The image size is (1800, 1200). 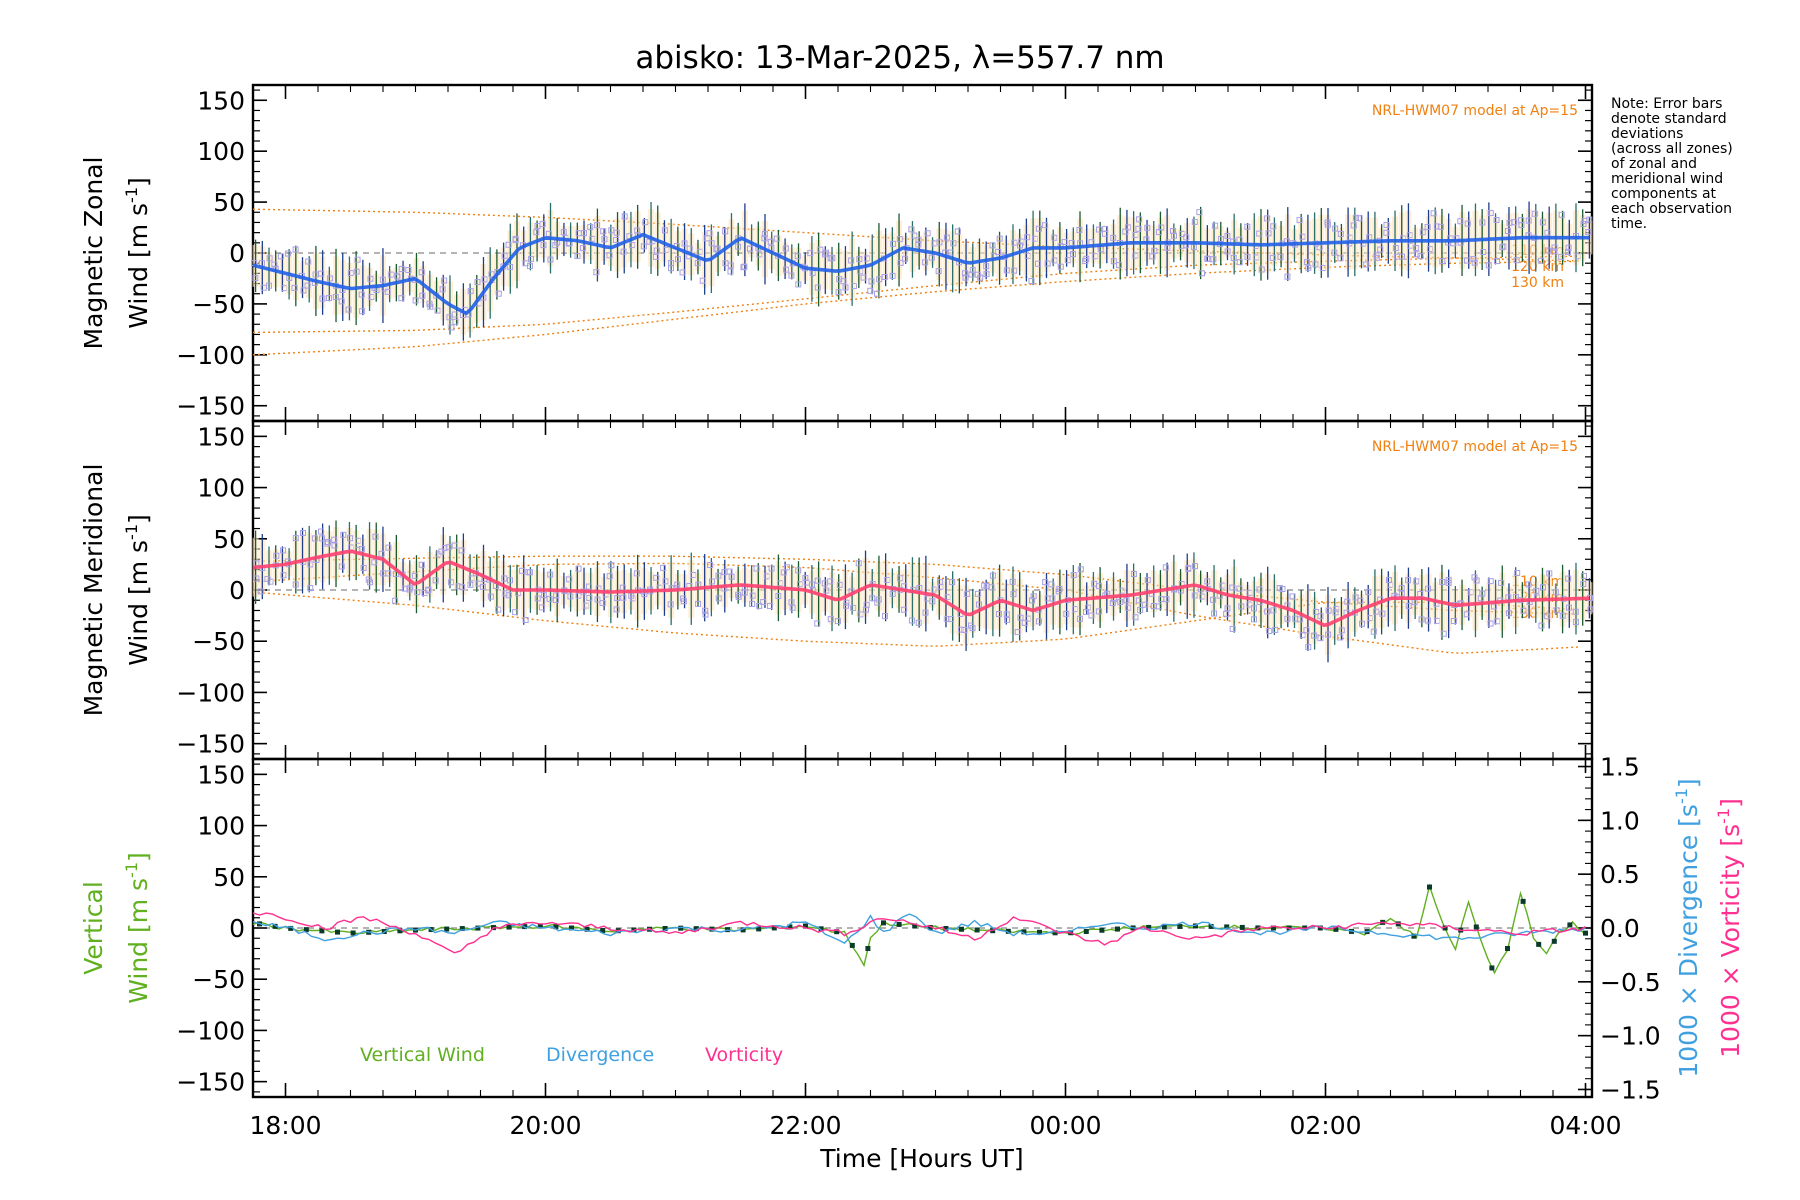 What do you see at coordinates (1672, 149) in the screenshot?
I see `note-line: (across all zones)` at bounding box center [1672, 149].